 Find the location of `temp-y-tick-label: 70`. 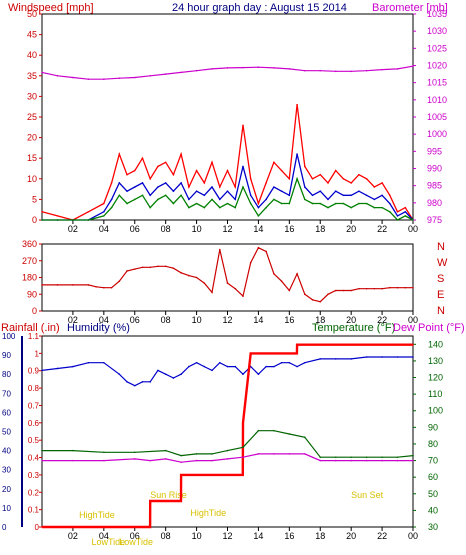

temp-y-tick-label: 70 is located at coordinates (433, 461).